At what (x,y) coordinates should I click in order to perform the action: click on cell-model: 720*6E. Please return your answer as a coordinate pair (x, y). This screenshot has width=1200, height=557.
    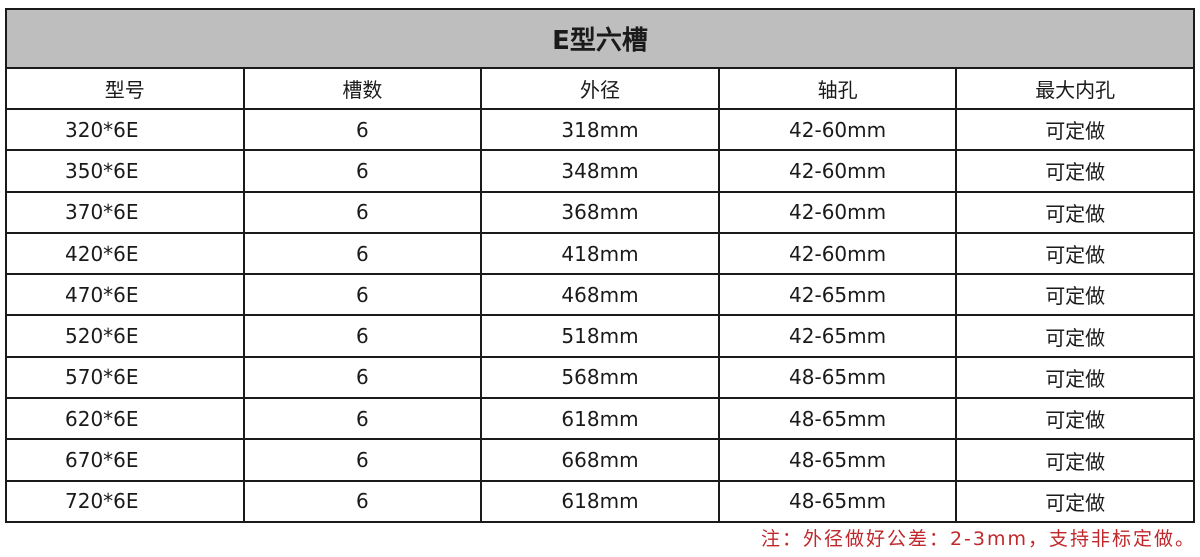
    Looking at the image, I should click on (125, 501).